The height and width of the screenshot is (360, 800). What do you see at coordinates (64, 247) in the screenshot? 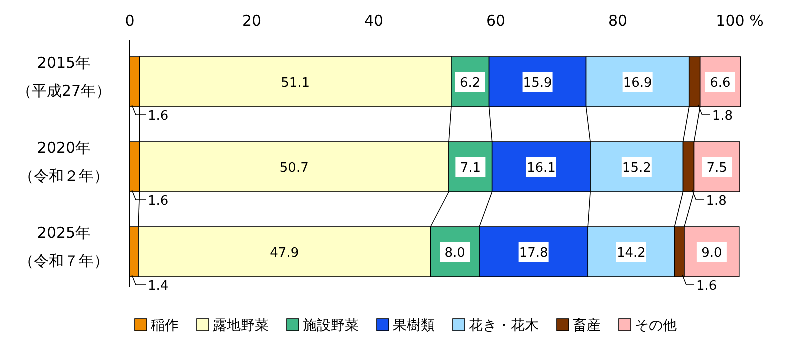
I see `y-tick-label: 2025年（令和７年）` at bounding box center [64, 247].